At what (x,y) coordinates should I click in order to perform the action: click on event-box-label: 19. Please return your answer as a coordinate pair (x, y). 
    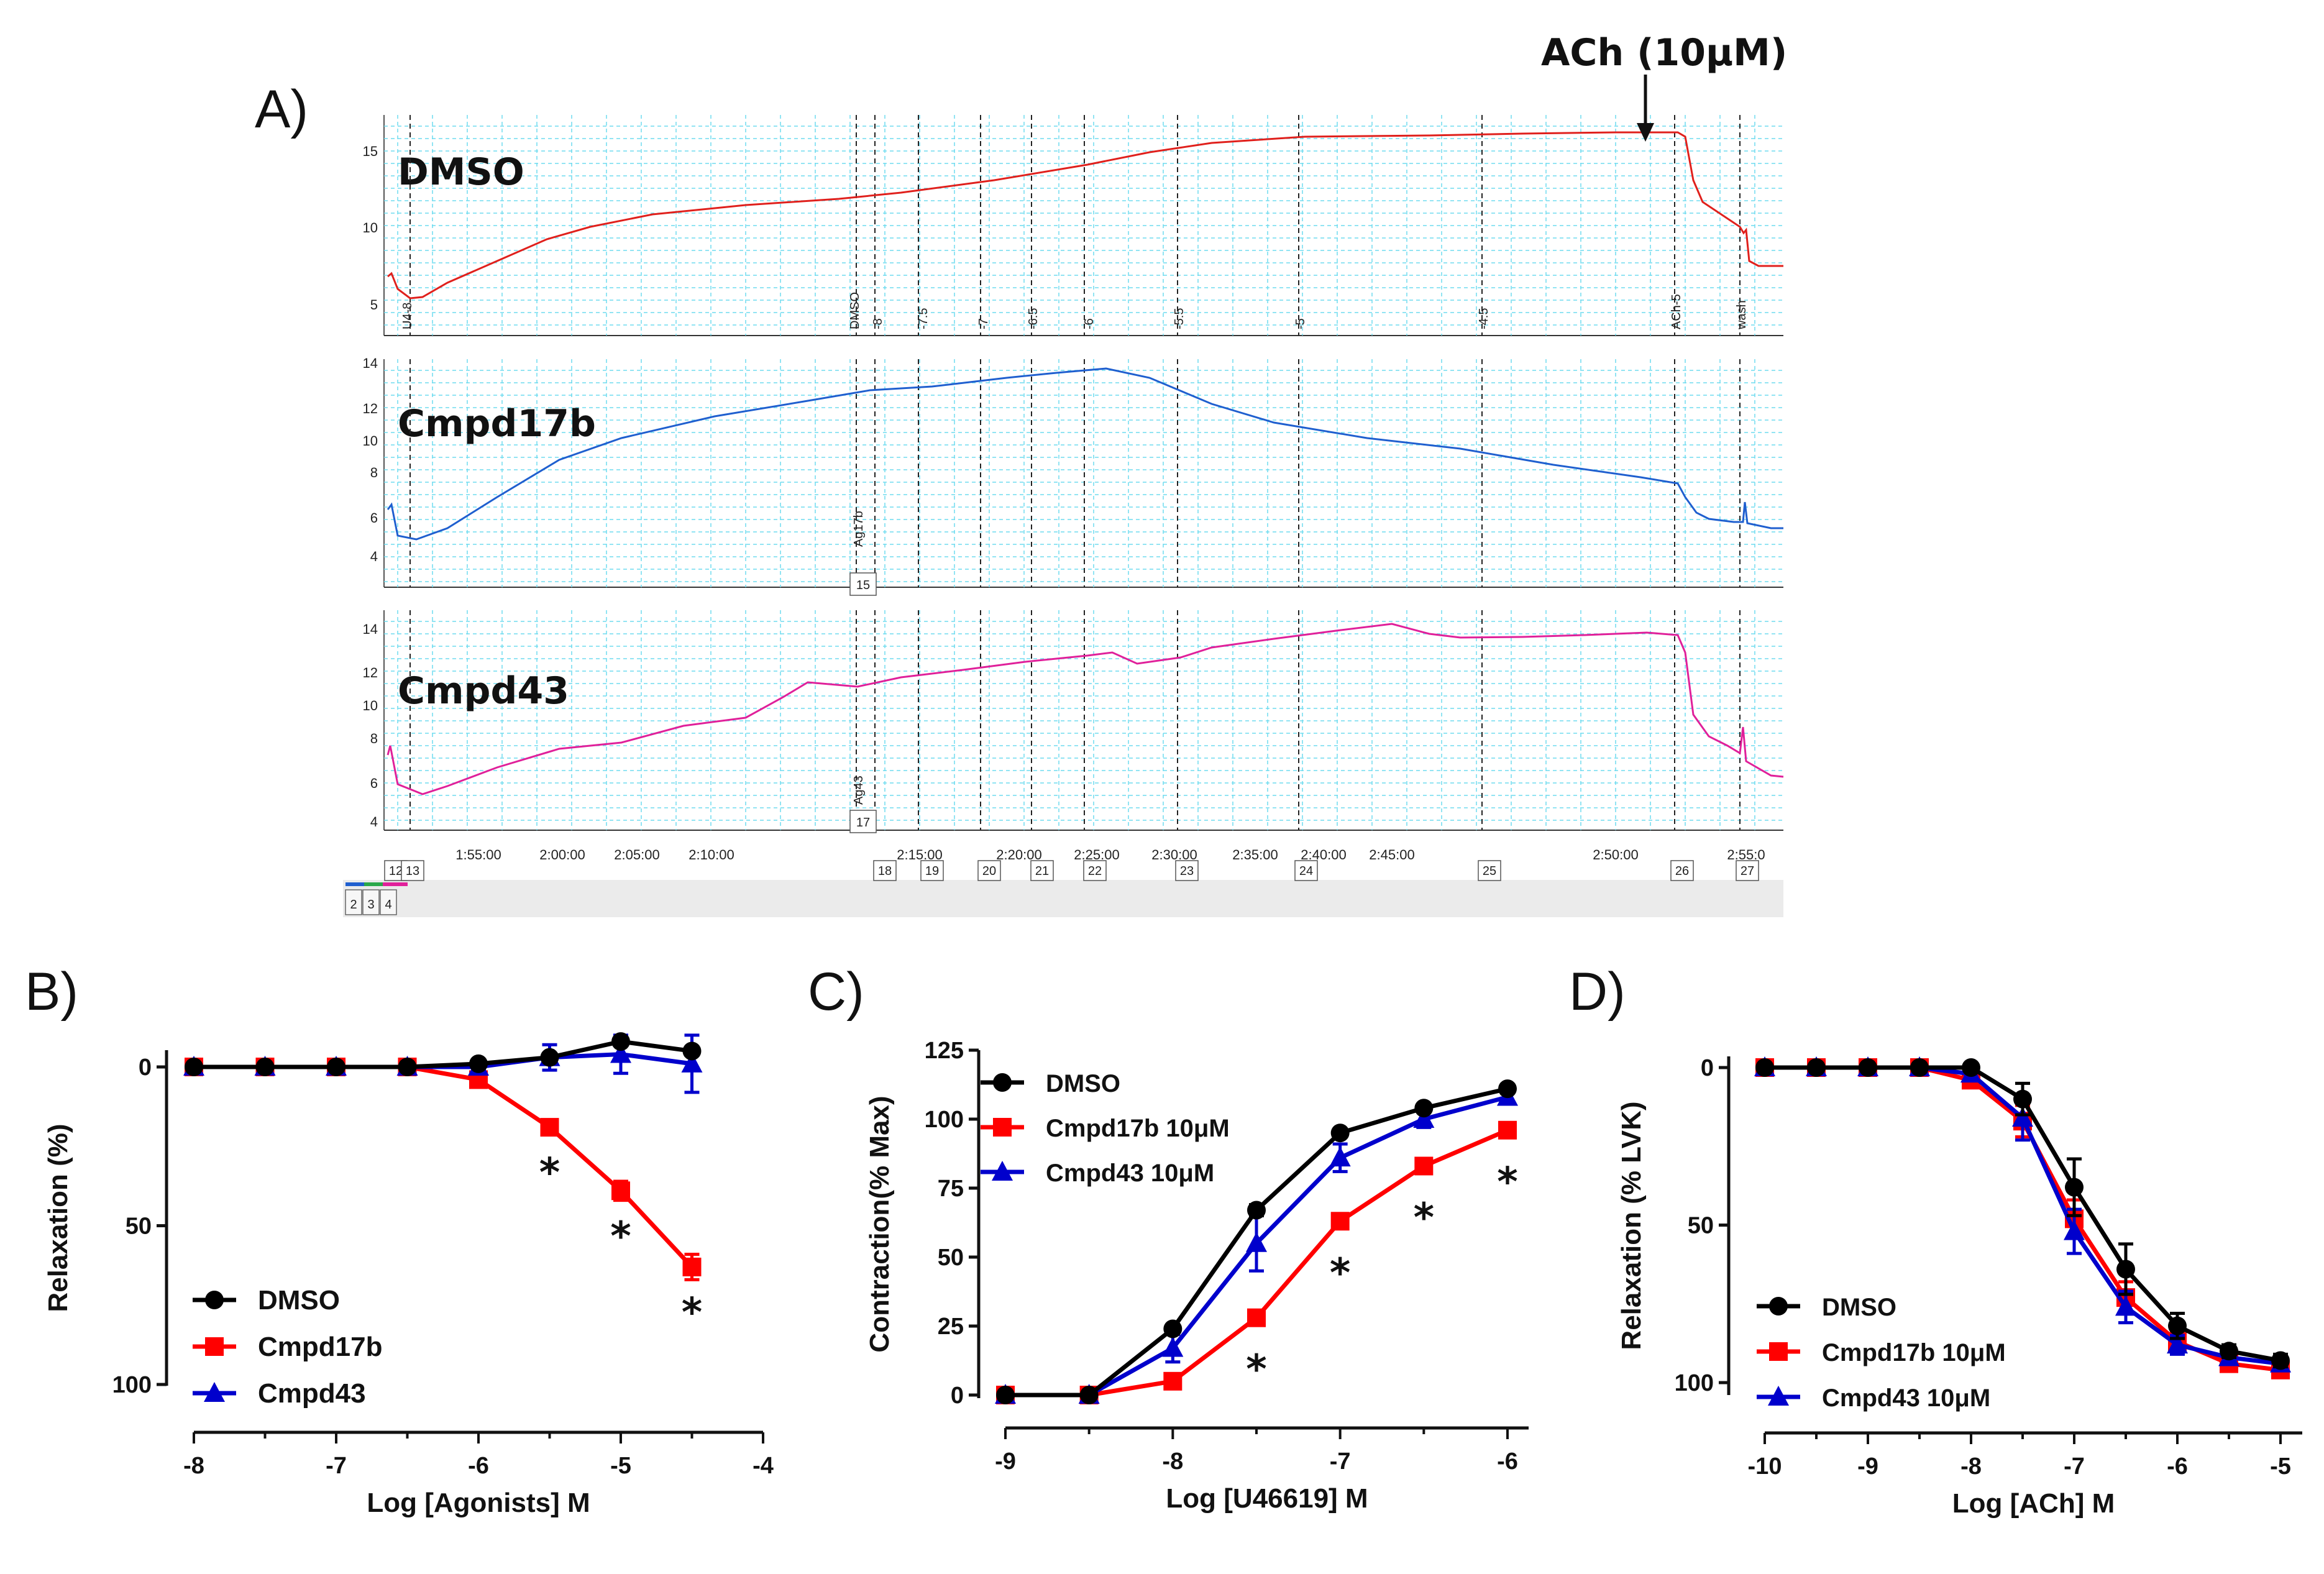
    Looking at the image, I should click on (932, 871).